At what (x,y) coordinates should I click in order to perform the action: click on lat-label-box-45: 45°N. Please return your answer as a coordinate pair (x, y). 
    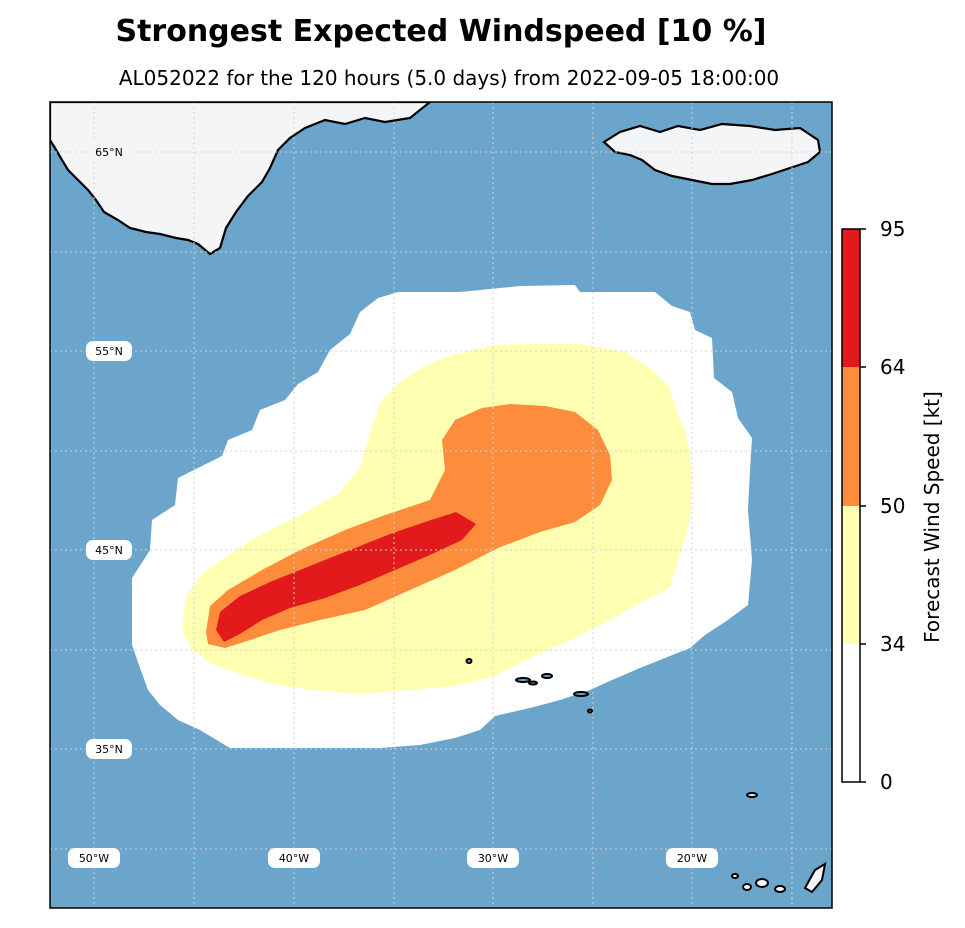
    Looking at the image, I should click on (109, 550).